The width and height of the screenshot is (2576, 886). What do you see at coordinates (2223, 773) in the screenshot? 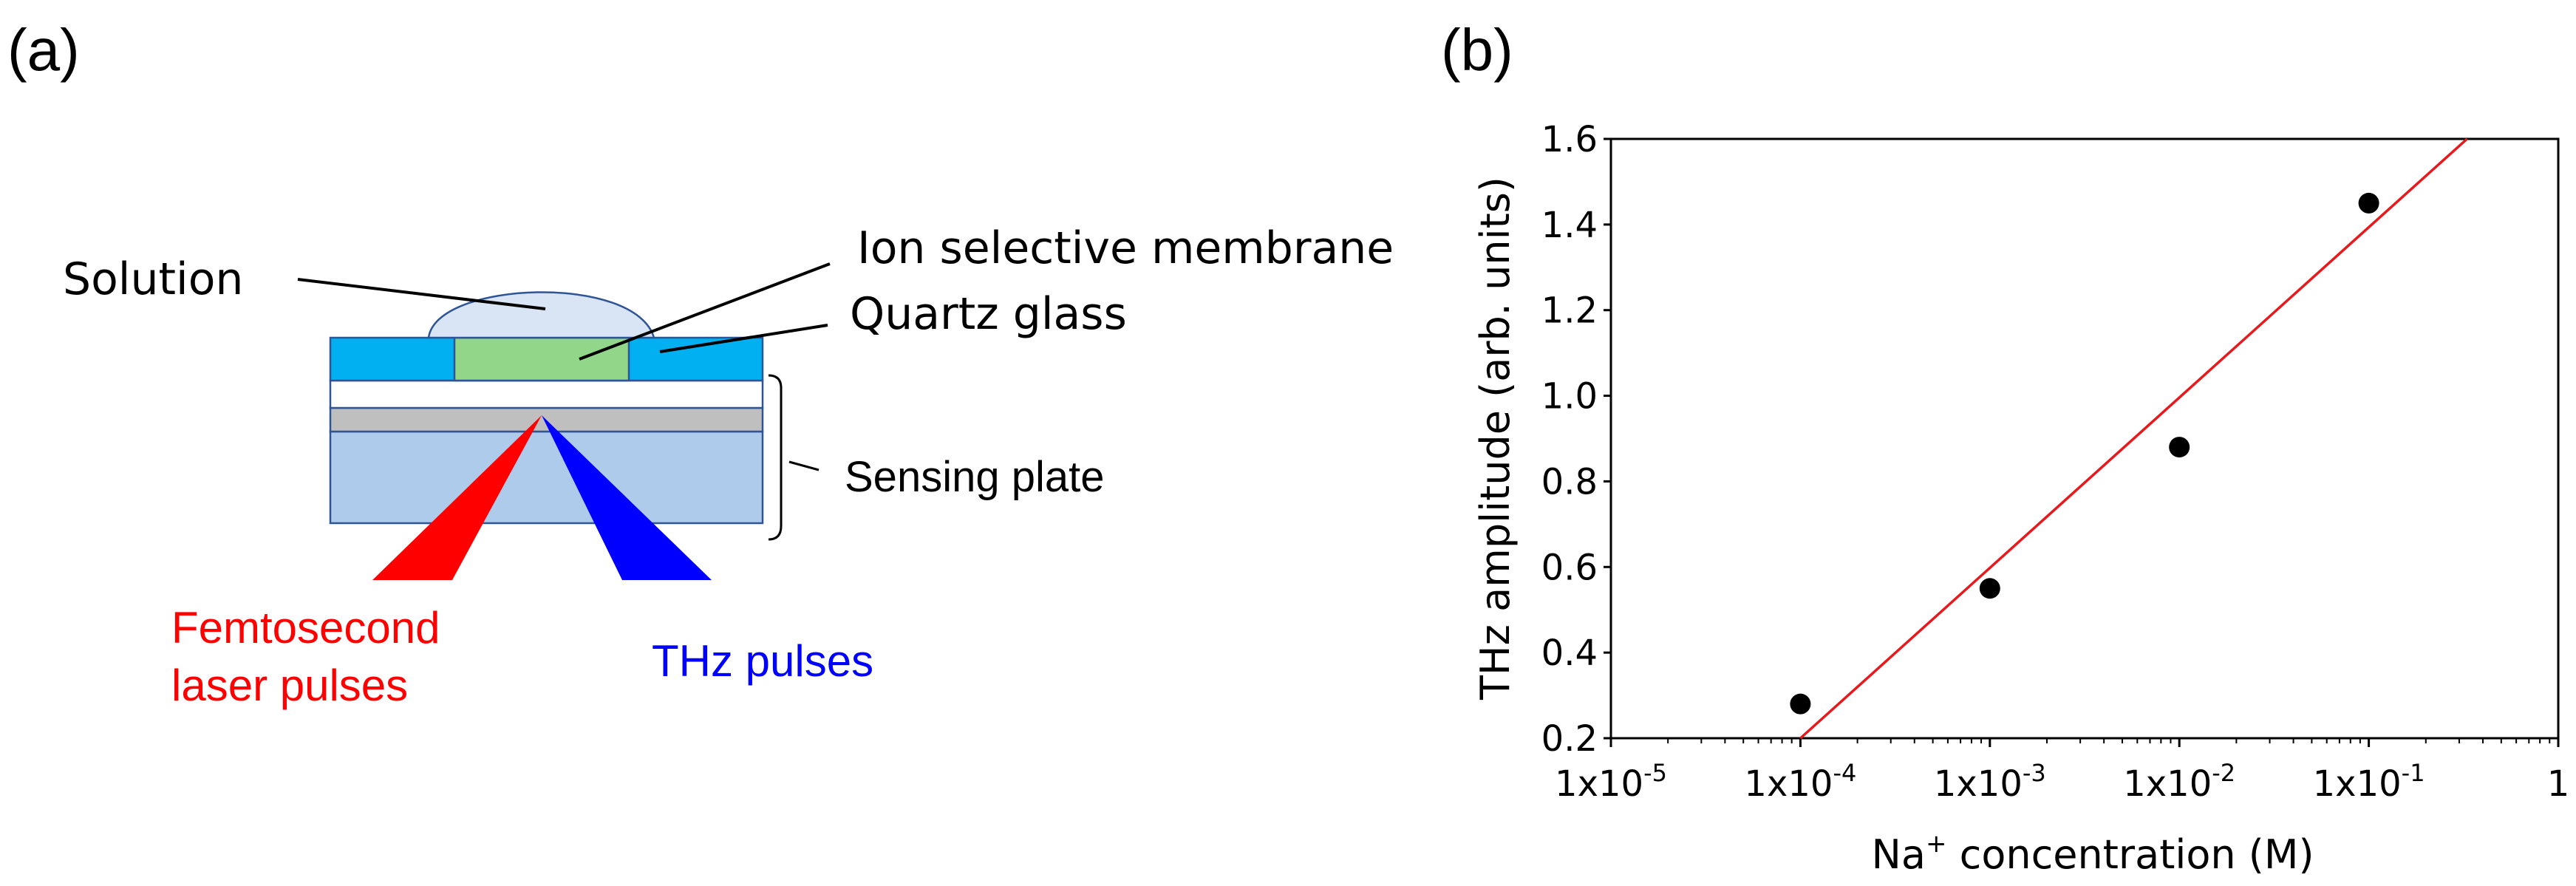
I see `x-tick-exponent: -2` at bounding box center [2223, 773].